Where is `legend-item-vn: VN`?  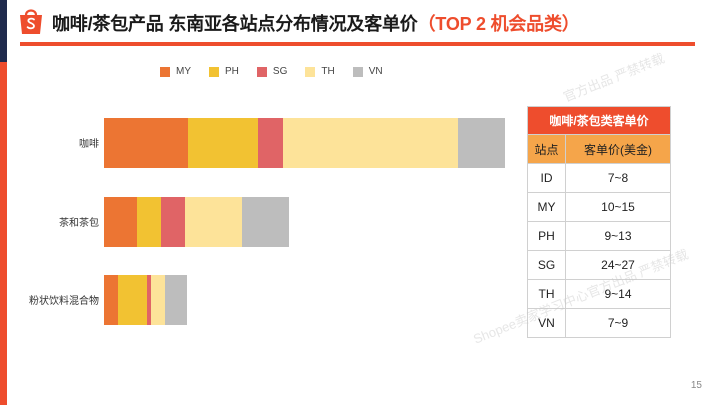
legend-item-vn: VN is located at coordinates (367, 71).